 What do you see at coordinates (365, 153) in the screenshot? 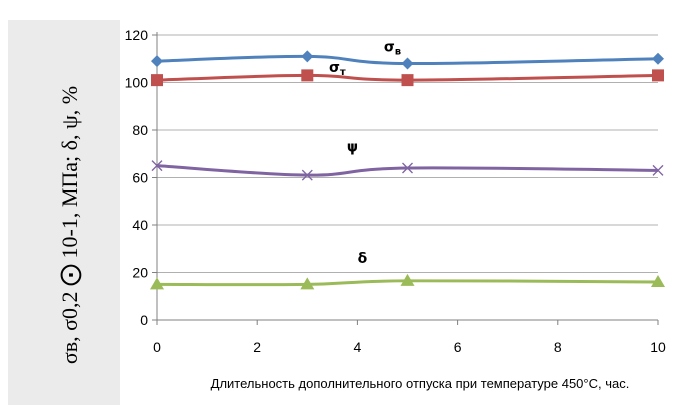
I see `labels-layer: σв σт ψ δ` at bounding box center [365, 153].